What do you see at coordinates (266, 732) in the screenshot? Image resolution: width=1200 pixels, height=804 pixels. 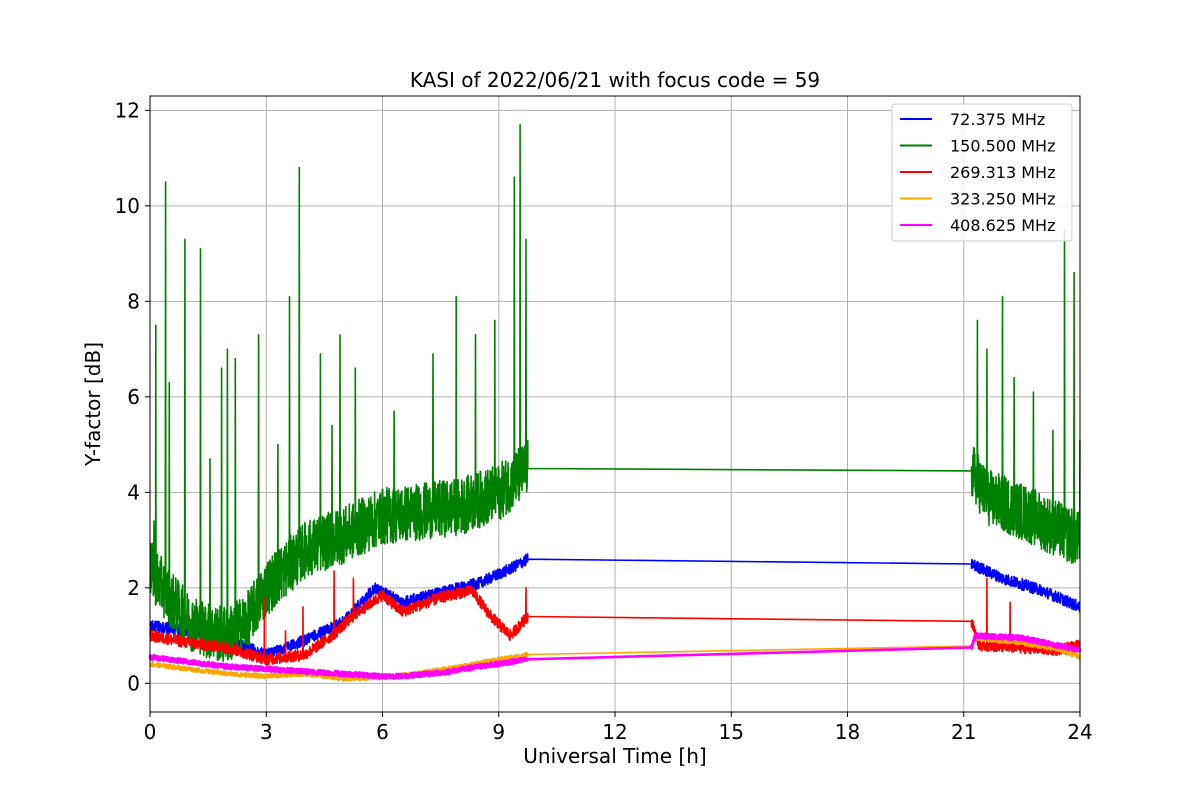 I see `x-tick-label: 3` at bounding box center [266, 732].